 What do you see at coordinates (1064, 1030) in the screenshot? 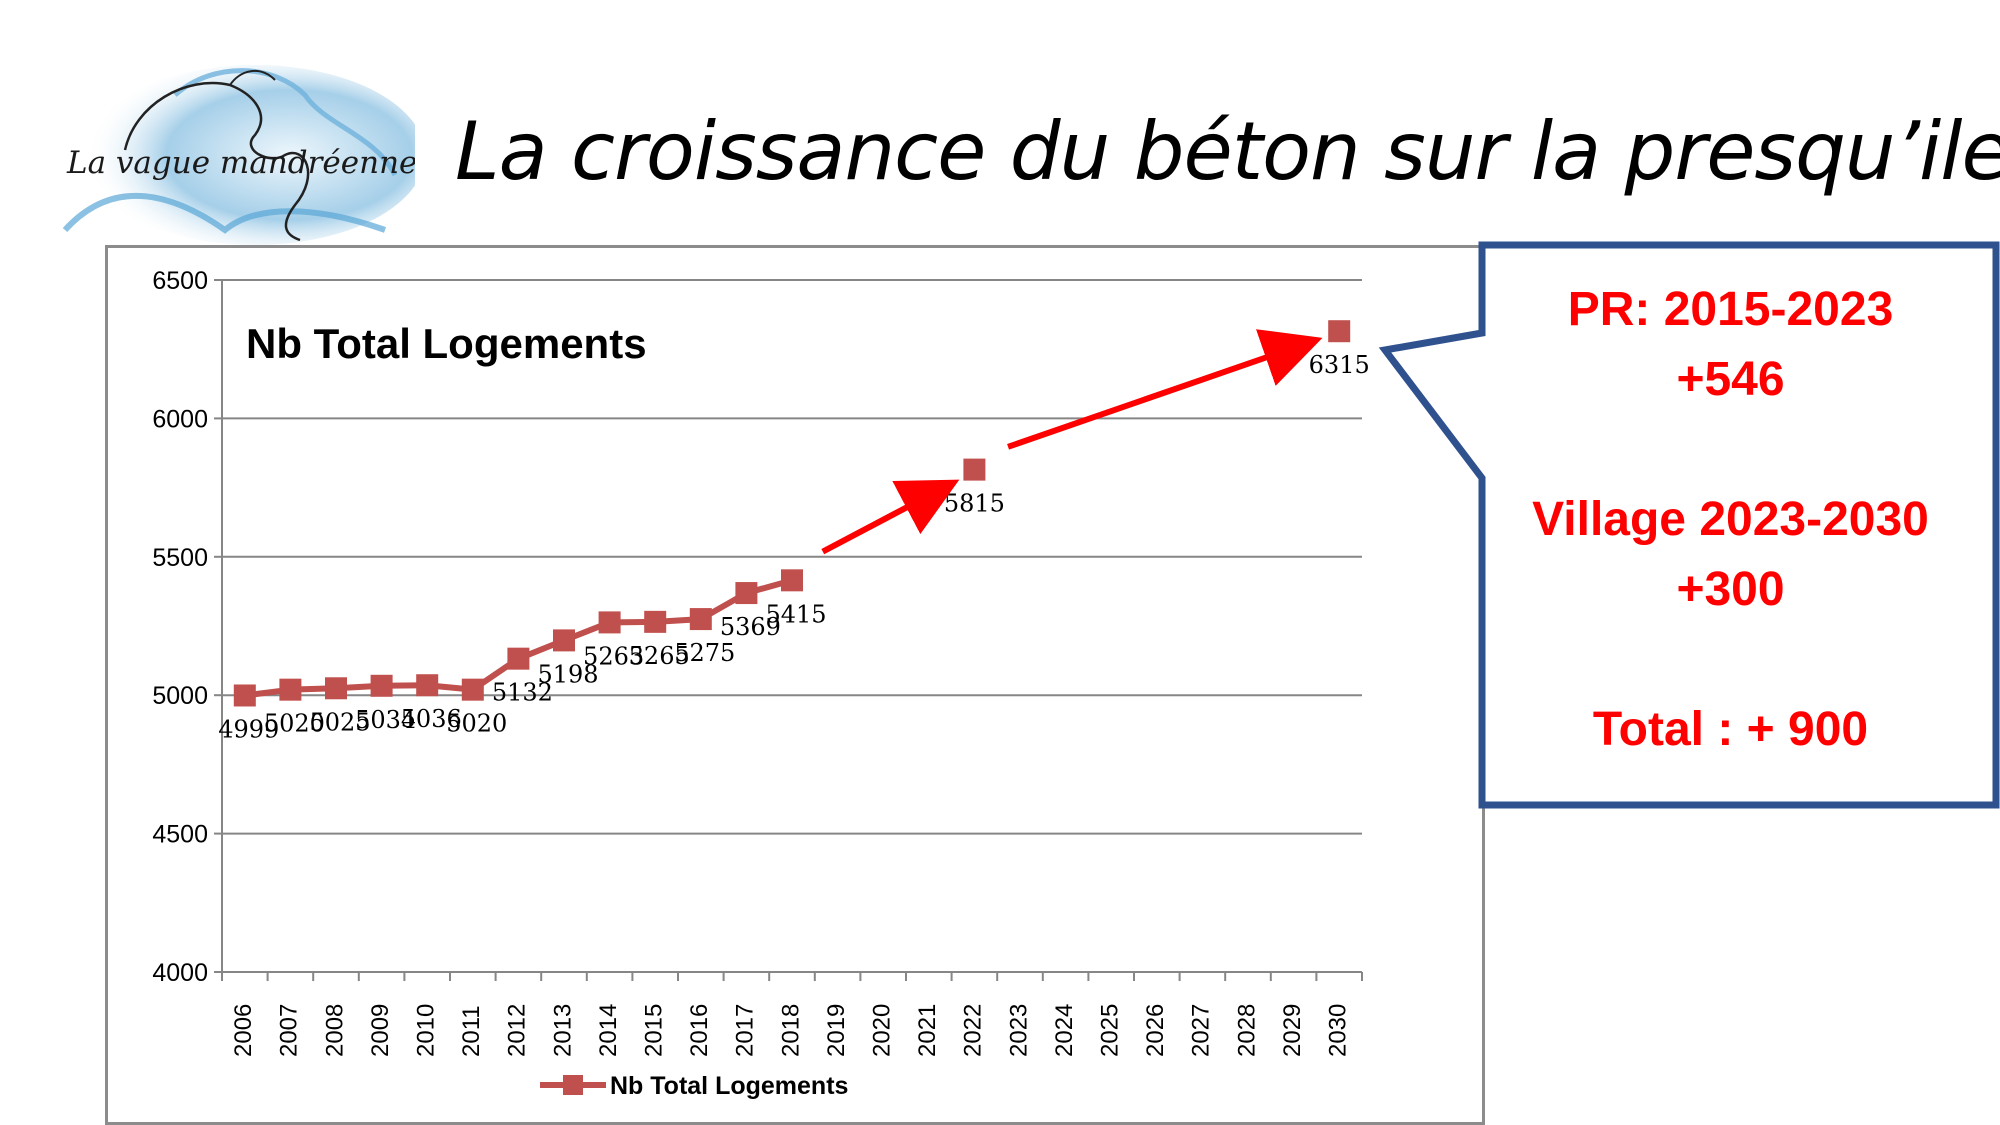
I see `x-tick-label: 2024` at bounding box center [1064, 1030].